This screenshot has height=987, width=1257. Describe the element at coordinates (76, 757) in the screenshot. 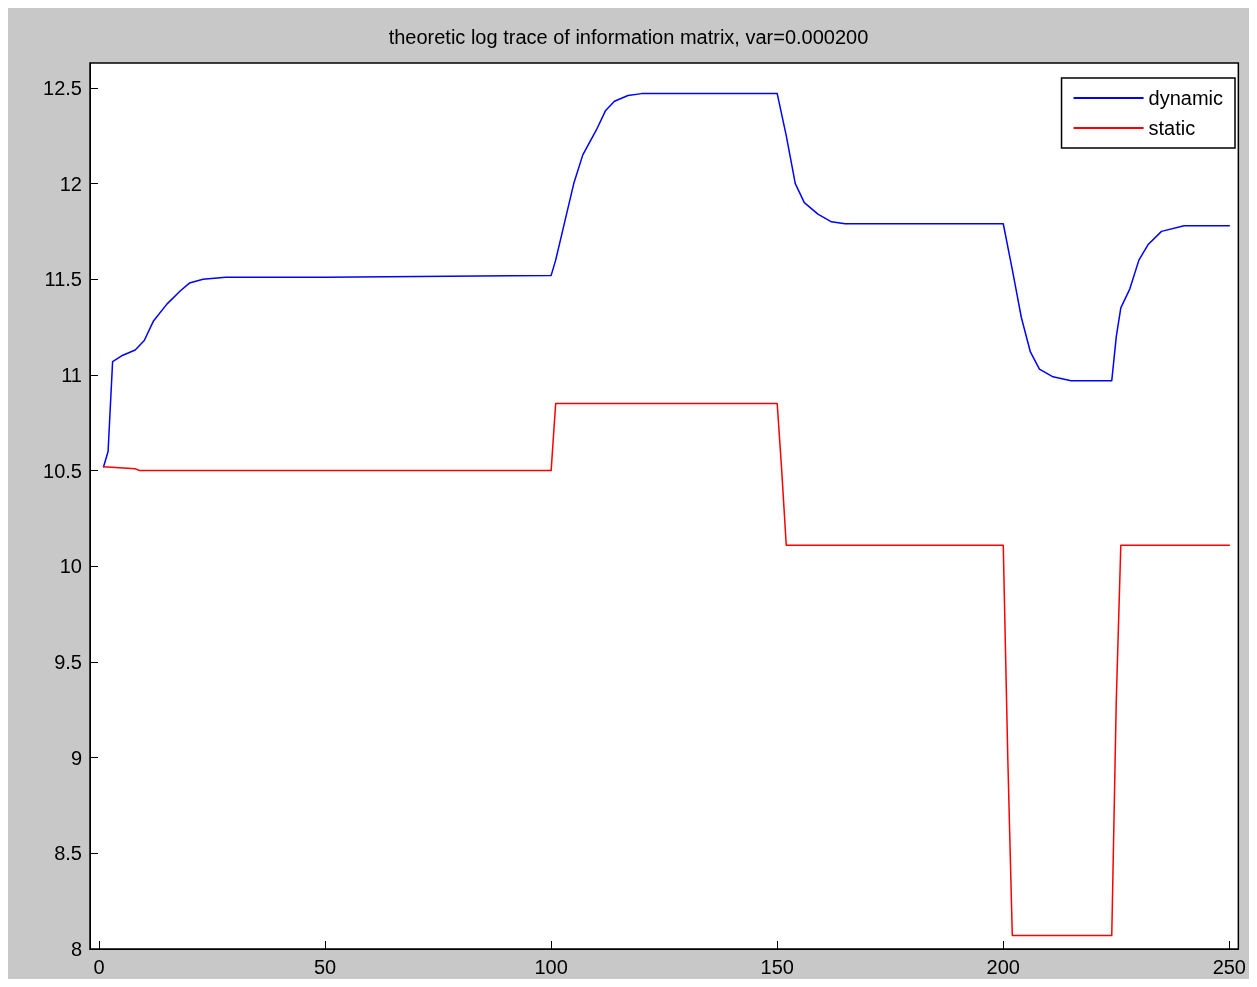

I see `y-tick-label: 9` at that location.